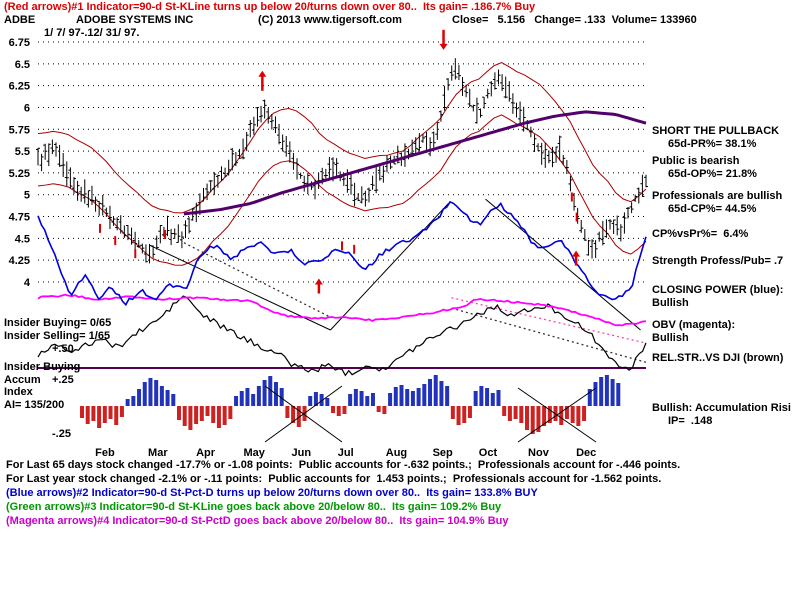 This screenshot has height=600, width=800. What do you see at coordinates (694, 325) in the screenshot?
I see `obv-label: OBV (magenta):` at bounding box center [694, 325].